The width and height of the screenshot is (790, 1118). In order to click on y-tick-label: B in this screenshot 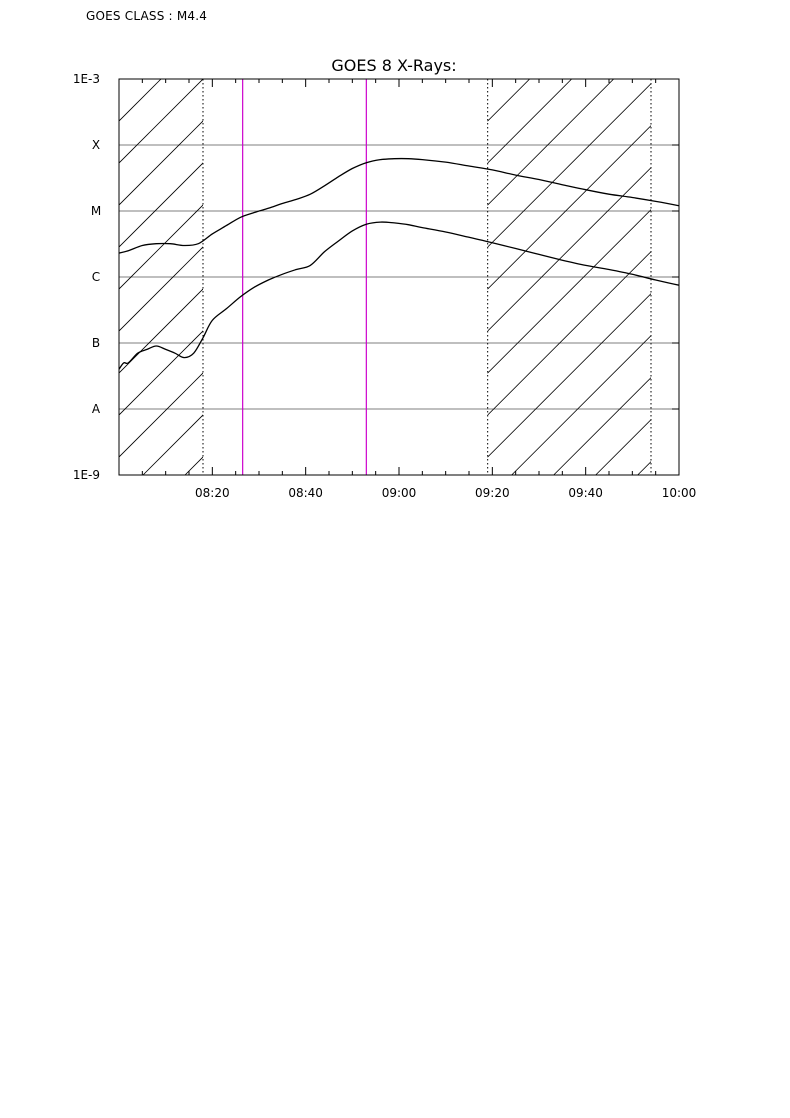, I will do `click(96, 343)`.